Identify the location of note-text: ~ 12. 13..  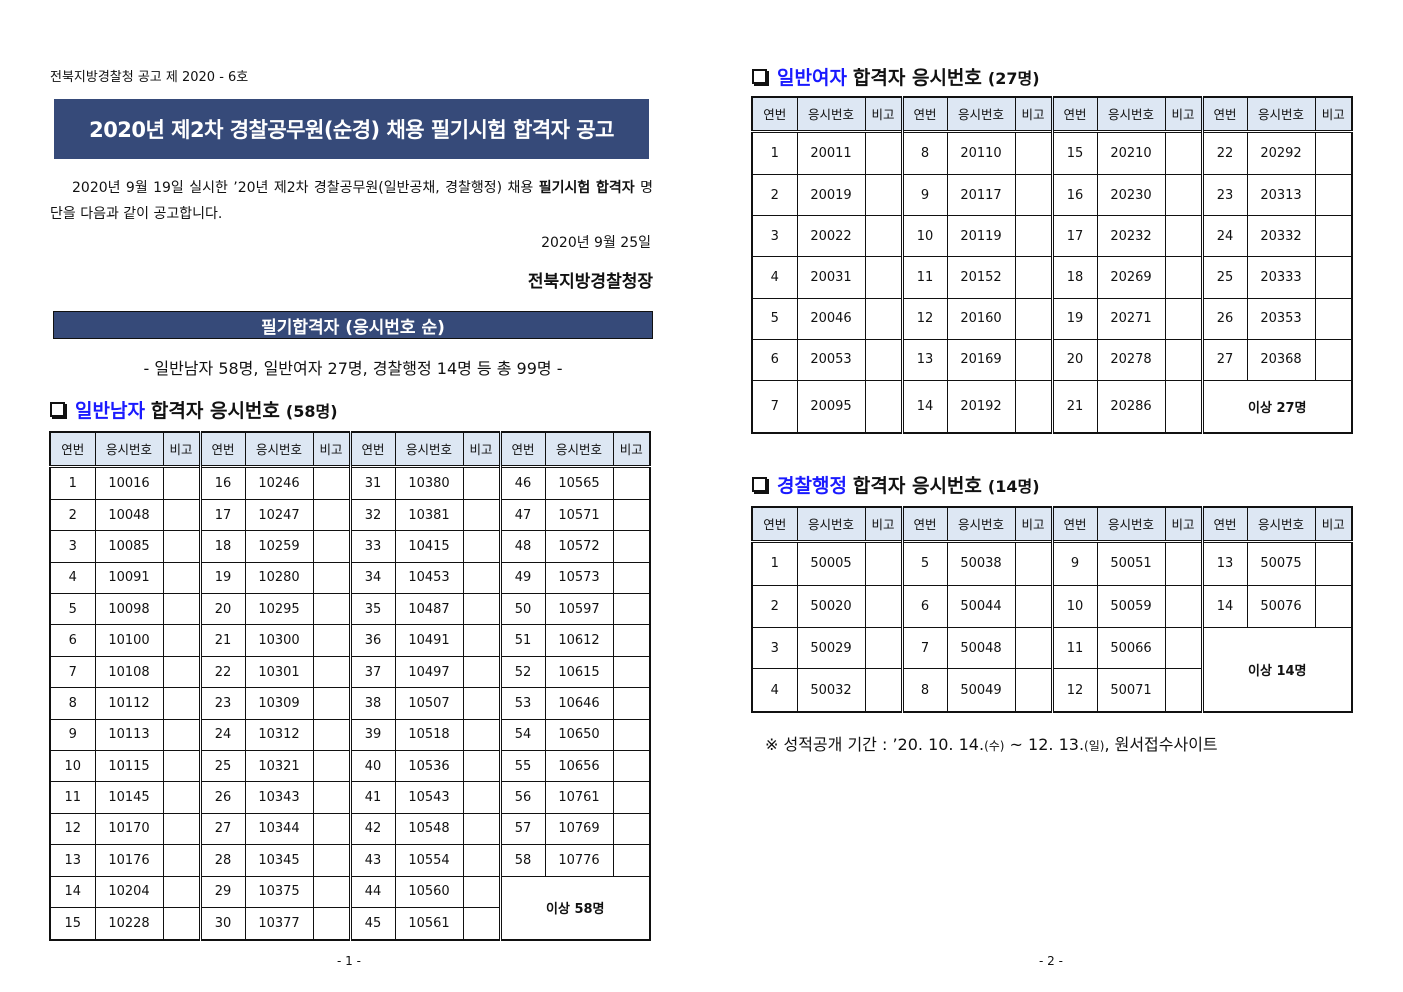
(1044, 744).